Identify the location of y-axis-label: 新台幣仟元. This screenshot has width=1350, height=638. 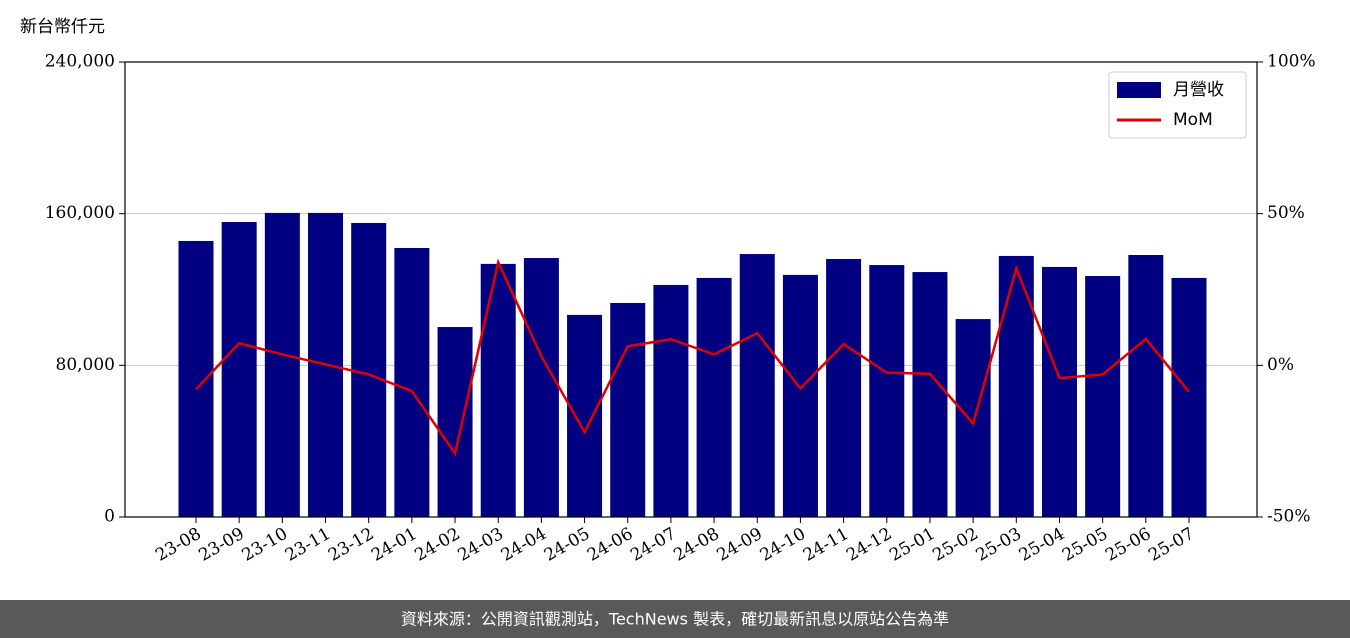
(62, 27).